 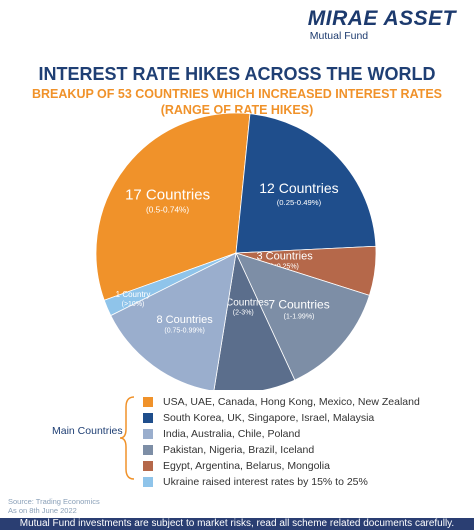 I want to click on slice-range-label: (2-3%), so click(x=243, y=313).